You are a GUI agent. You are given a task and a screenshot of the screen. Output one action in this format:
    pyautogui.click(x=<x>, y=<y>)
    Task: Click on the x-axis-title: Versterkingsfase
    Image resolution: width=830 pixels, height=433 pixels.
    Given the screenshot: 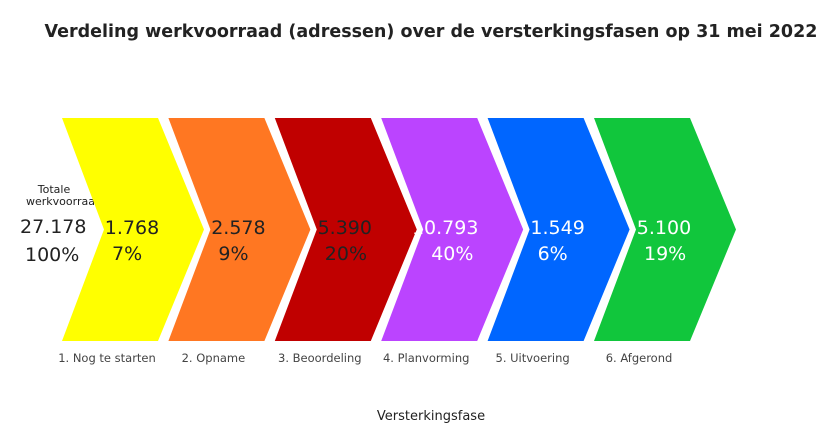 What is the action you would take?
    pyautogui.click(x=431, y=416)
    